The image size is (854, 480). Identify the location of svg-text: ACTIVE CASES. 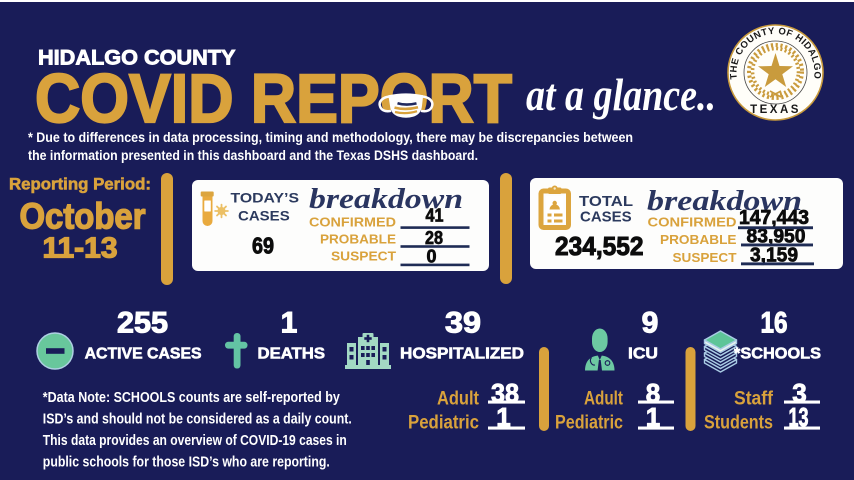
(143, 353).